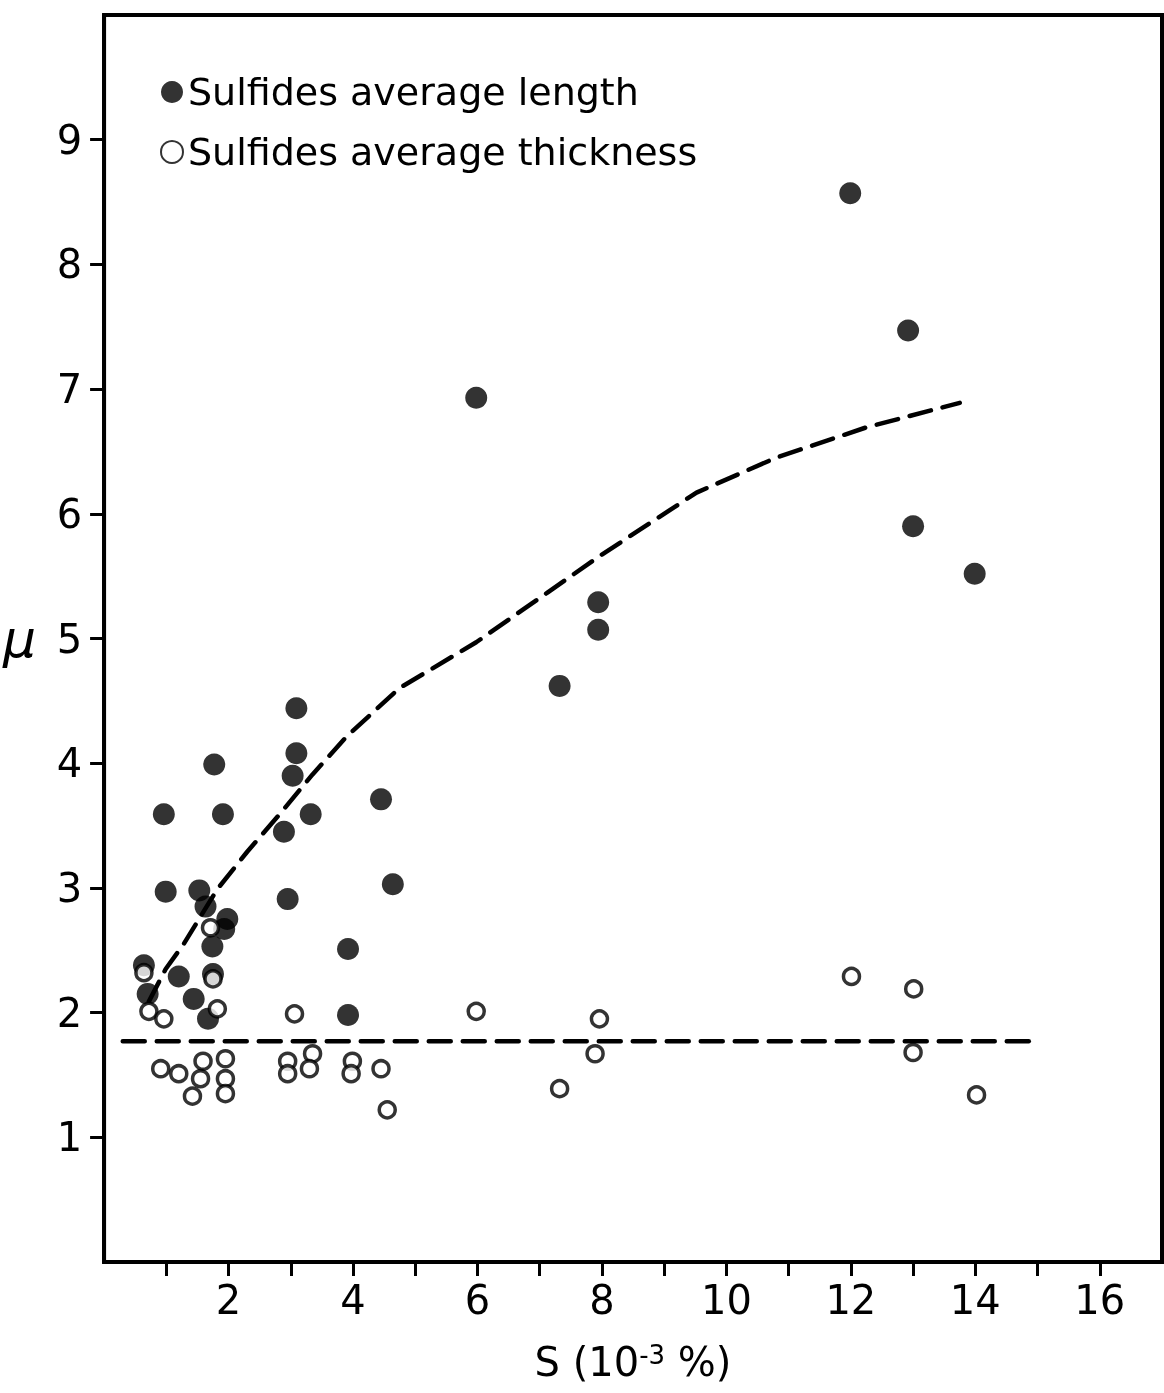 Image resolution: width=1164 pixels, height=1393 pixels. What do you see at coordinates (69, 389) in the screenshot?
I see `y-tick-label: 7` at bounding box center [69, 389].